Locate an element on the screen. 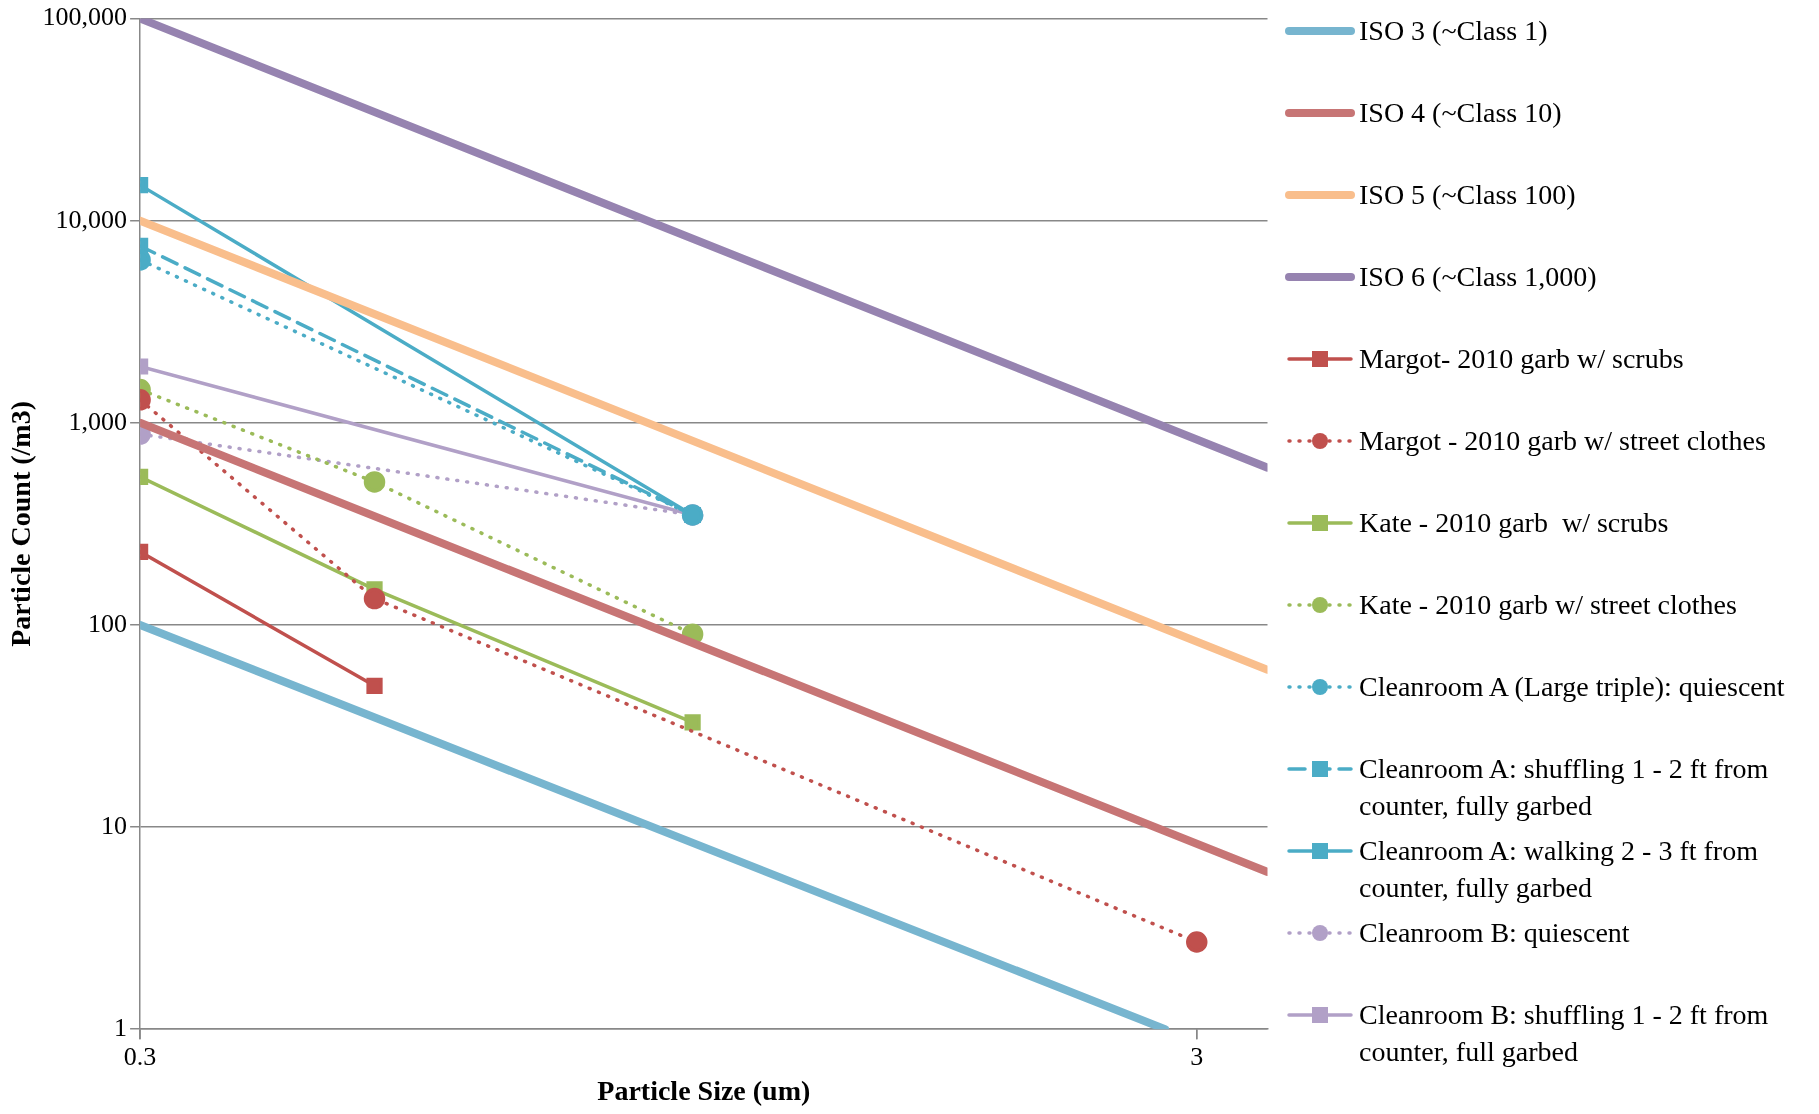  legend-label: Margot- 2010 garb w/ scrubs is located at coordinates (1521, 359).